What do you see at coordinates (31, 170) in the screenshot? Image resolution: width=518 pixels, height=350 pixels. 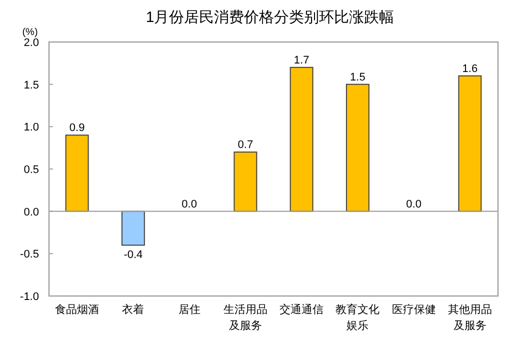 I see `y-tick-label: 0.5` at bounding box center [31, 170].